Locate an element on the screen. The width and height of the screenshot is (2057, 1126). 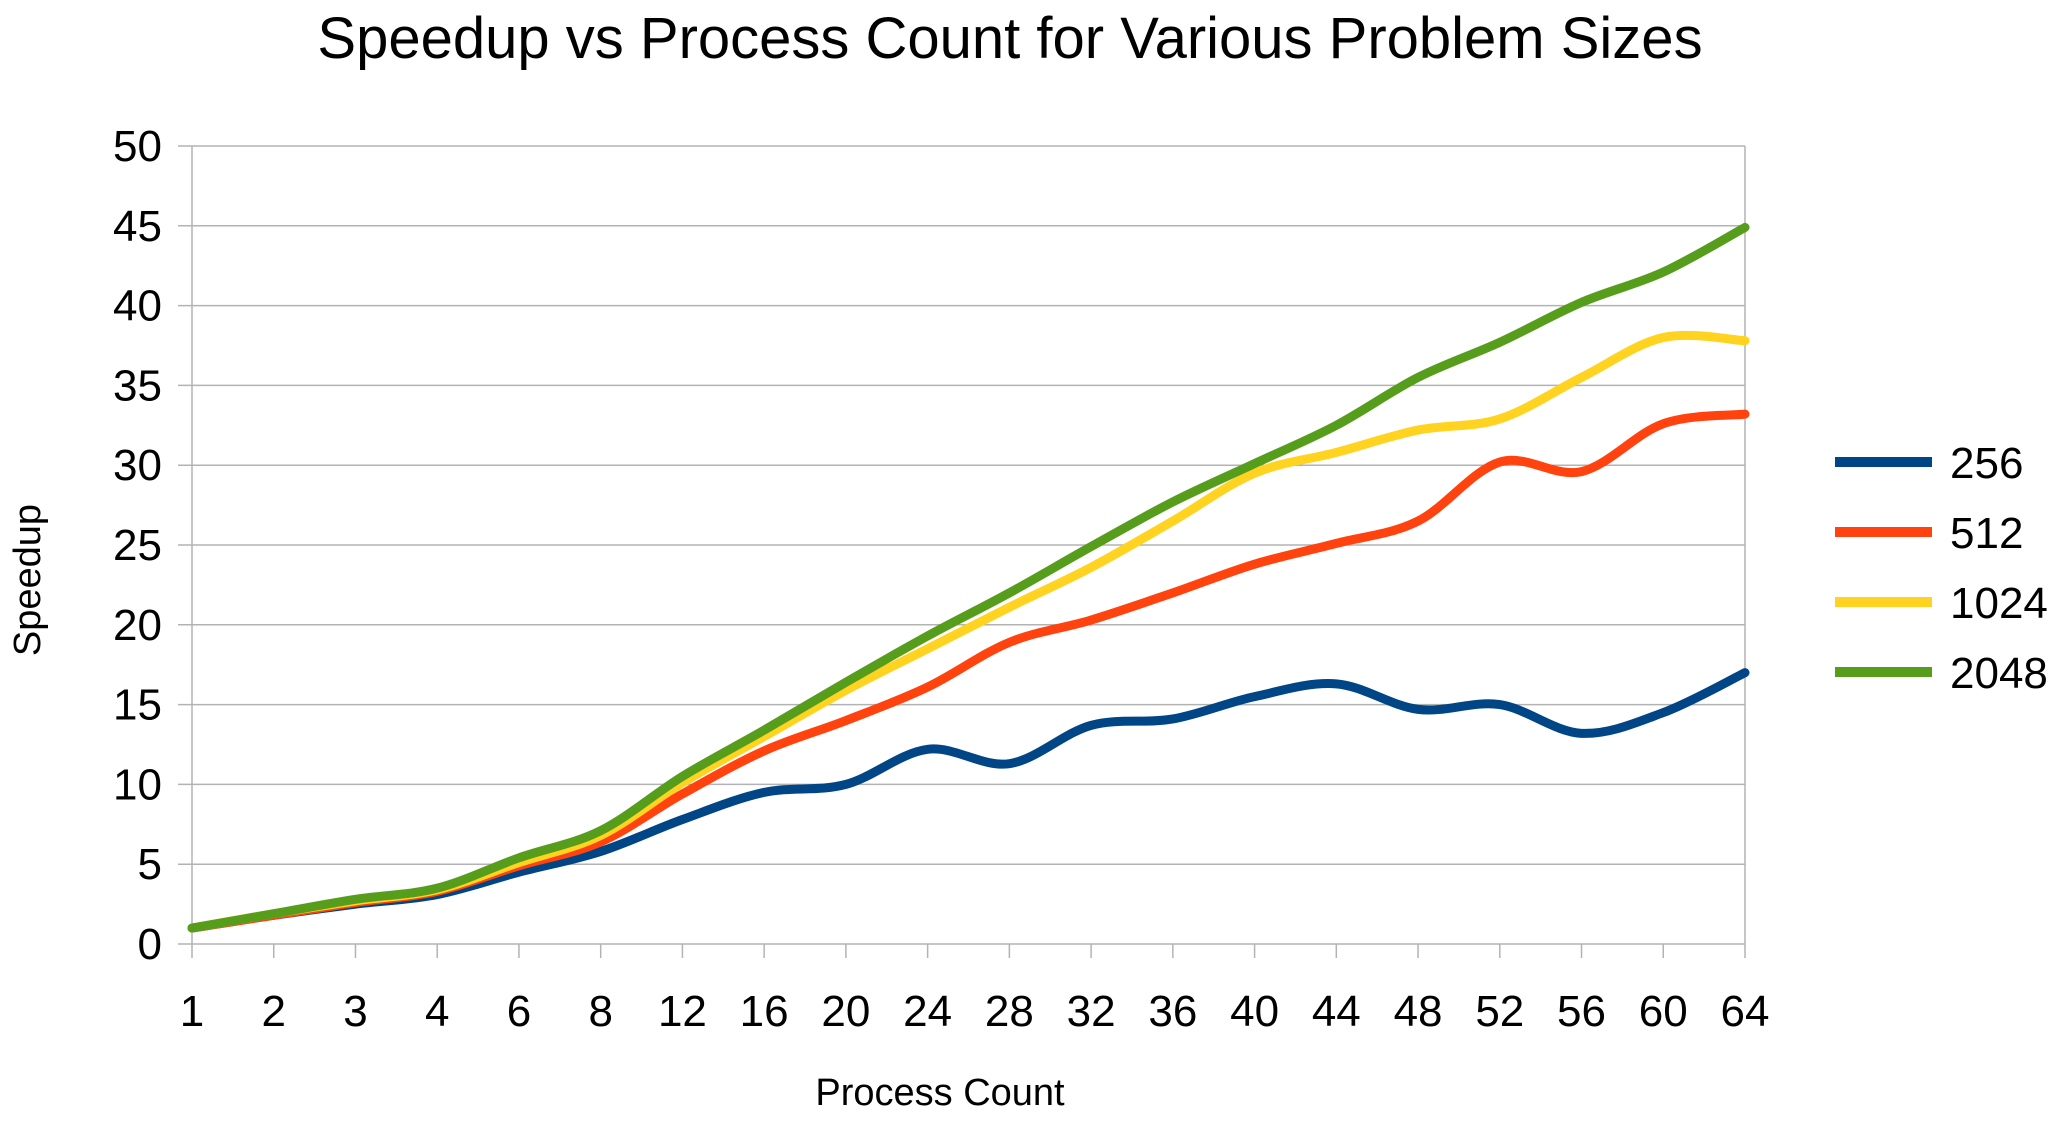
x-tick-label: 60 is located at coordinates (1663, 1011).